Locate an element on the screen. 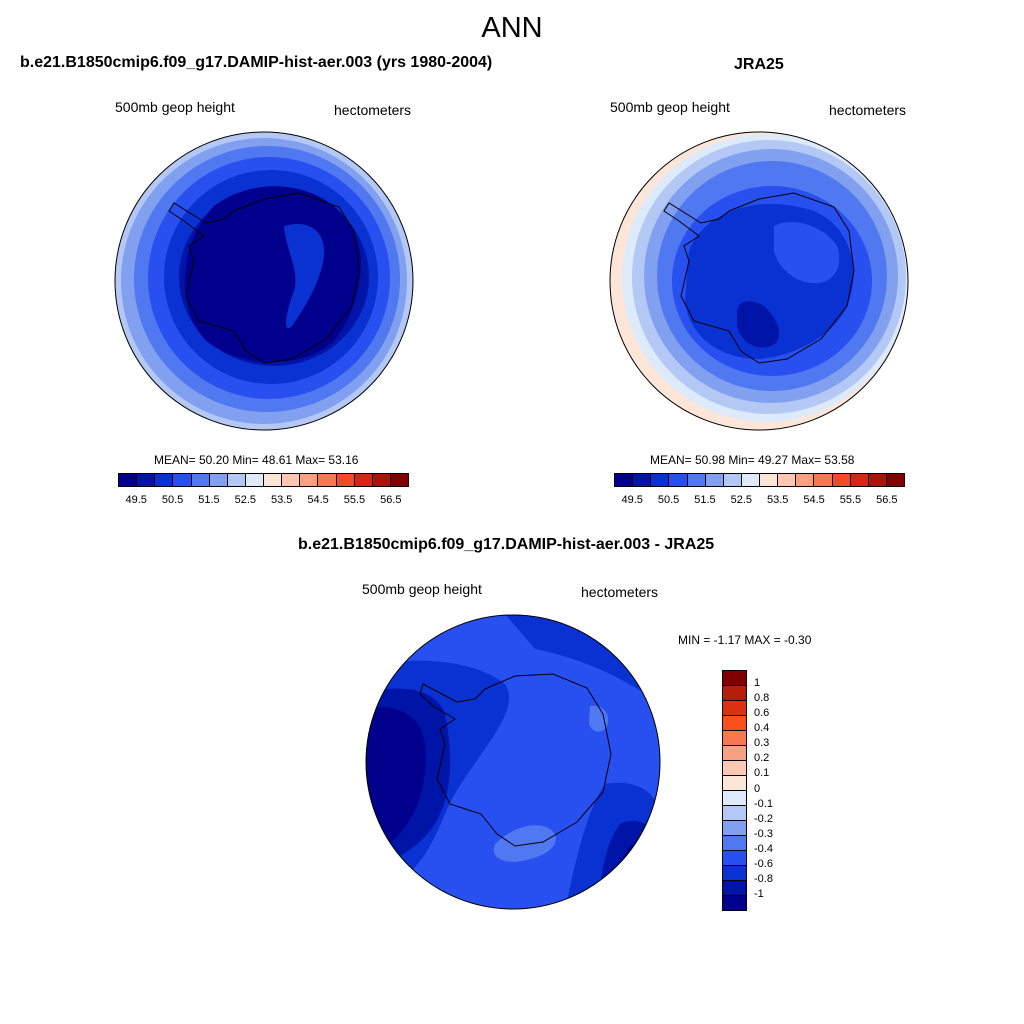 This screenshot has height=1024, width=1024. colorbar-tick-label: -0.3 is located at coordinates (763, 833).